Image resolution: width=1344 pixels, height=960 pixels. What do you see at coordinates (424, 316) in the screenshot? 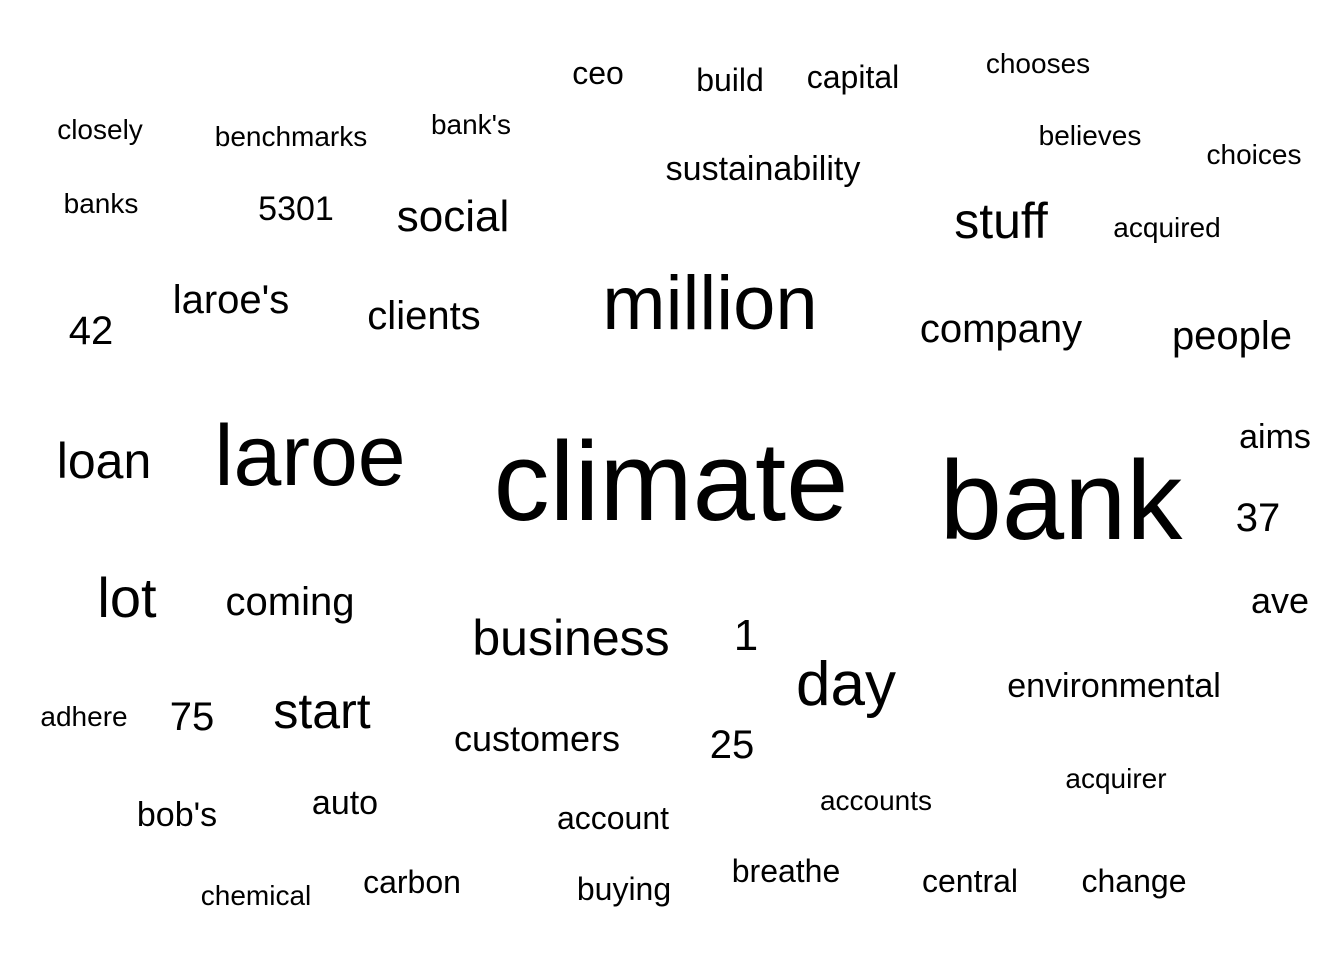
I see `word-clients: clients` at bounding box center [424, 316].